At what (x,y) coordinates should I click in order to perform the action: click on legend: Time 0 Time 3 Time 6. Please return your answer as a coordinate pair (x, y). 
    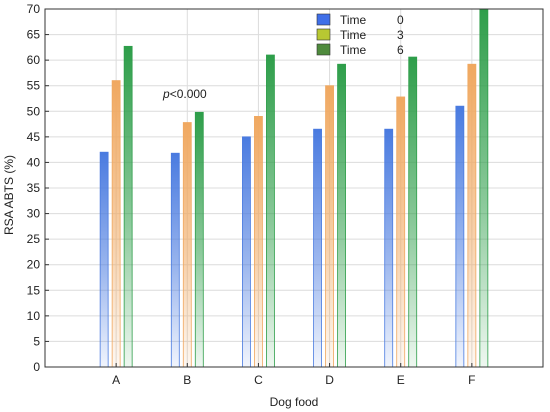
    Looking at the image, I should click on (360, 35).